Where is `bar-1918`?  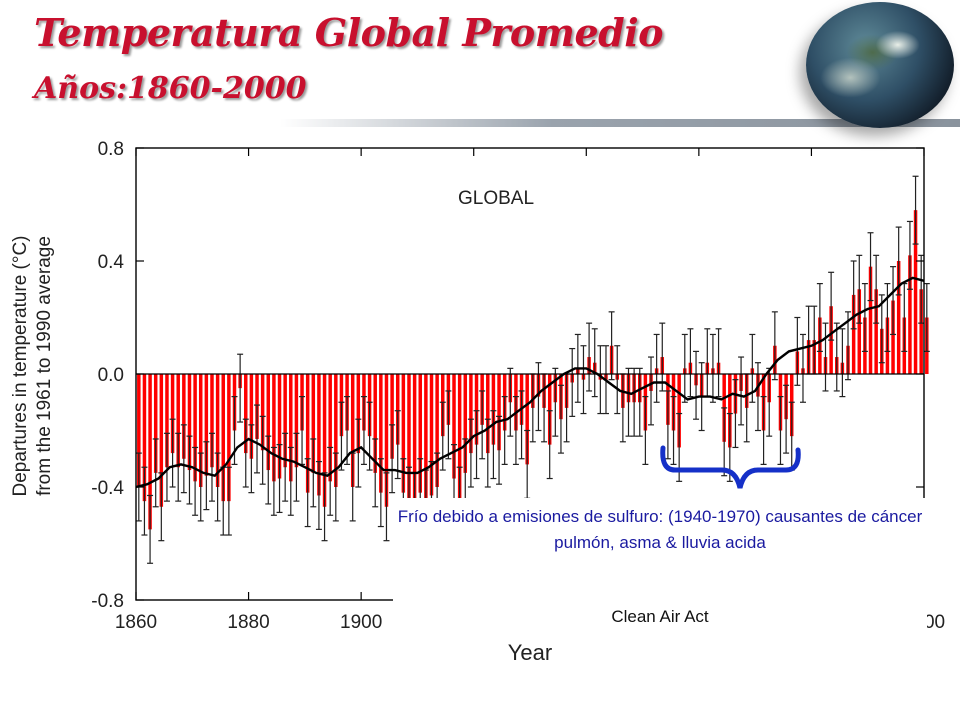 bar-1918 is located at coordinates (465, 423).